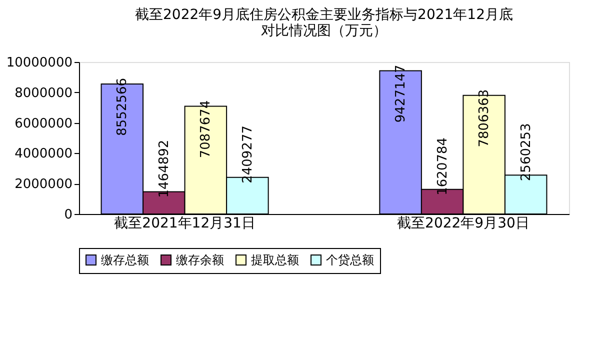 This screenshot has width=600, height=338. What do you see at coordinates (43, 184) in the screenshot?
I see `y-tick-label: 2000000` at bounding box center [43, 184].